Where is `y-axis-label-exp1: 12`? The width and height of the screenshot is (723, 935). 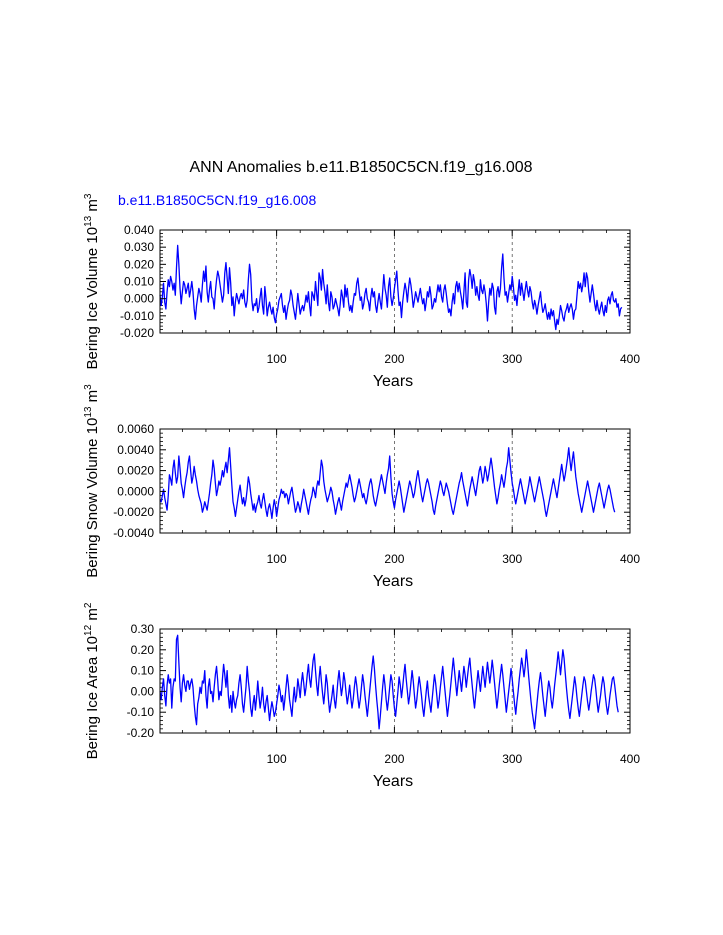 y-axis-label-exp1: 12 is located at coordinates (88, 630).